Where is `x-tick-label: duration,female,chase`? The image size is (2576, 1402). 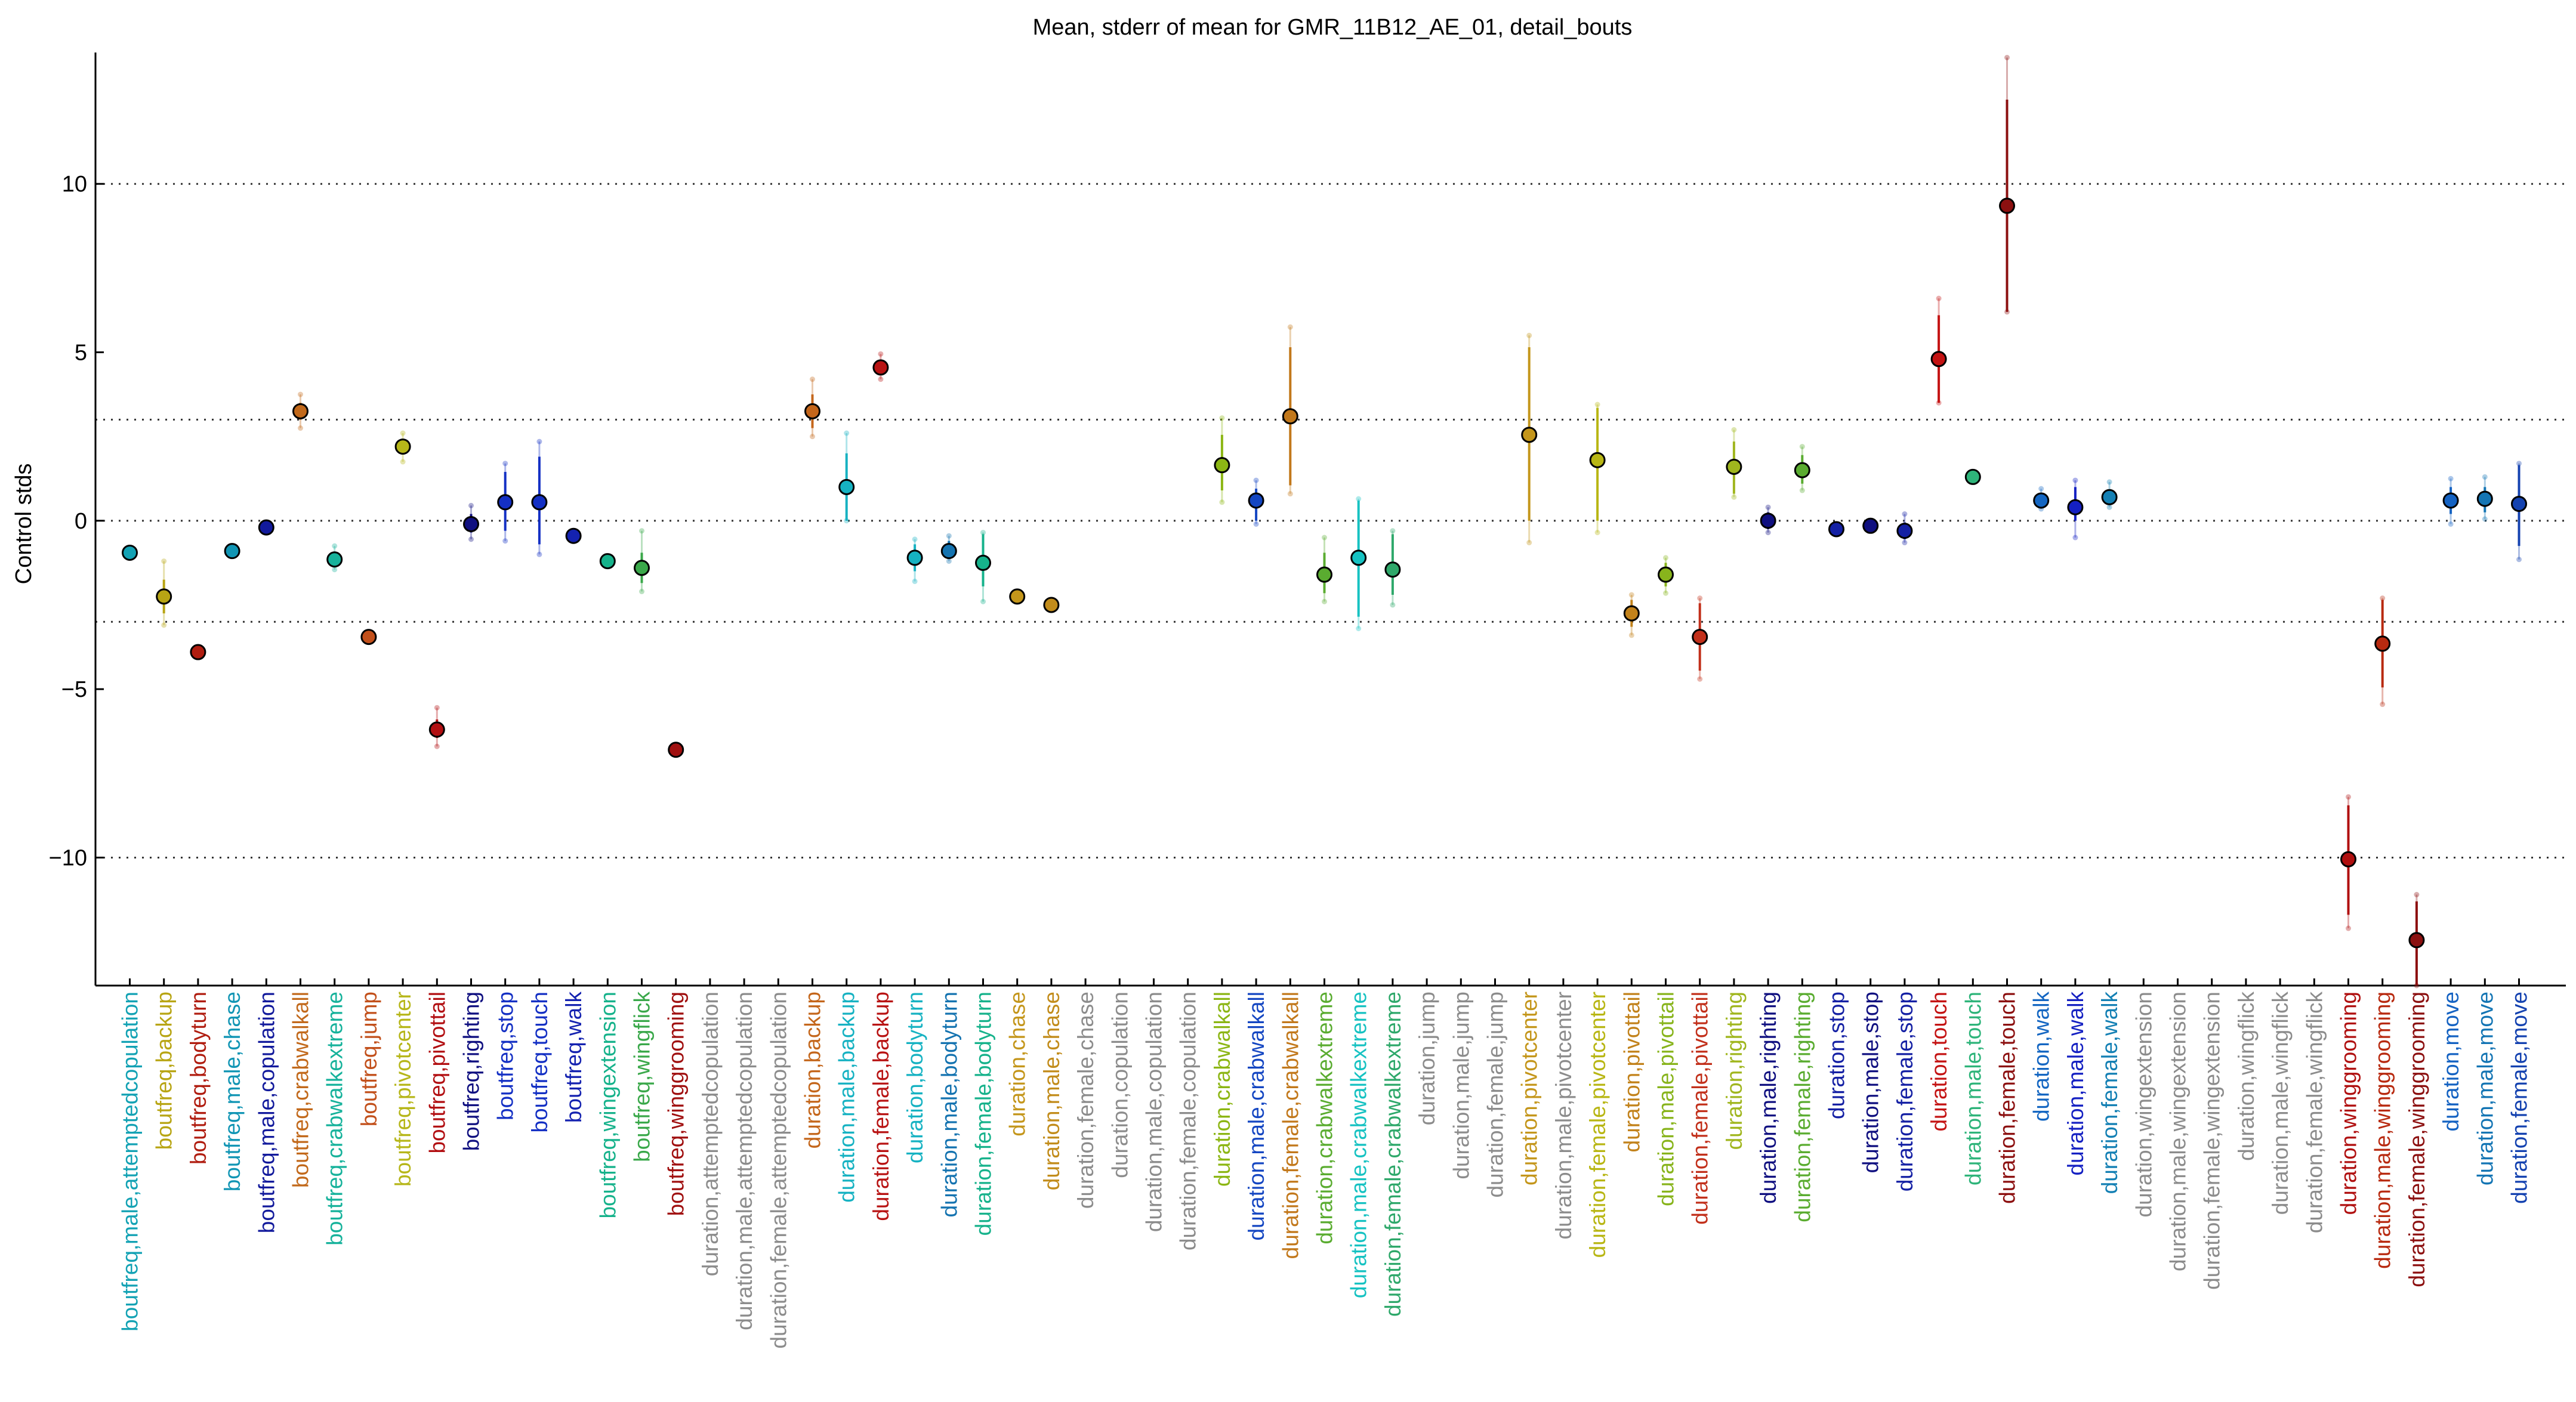
x-tick-label: duration,female,chase is located at coordinates (1085, 1100).